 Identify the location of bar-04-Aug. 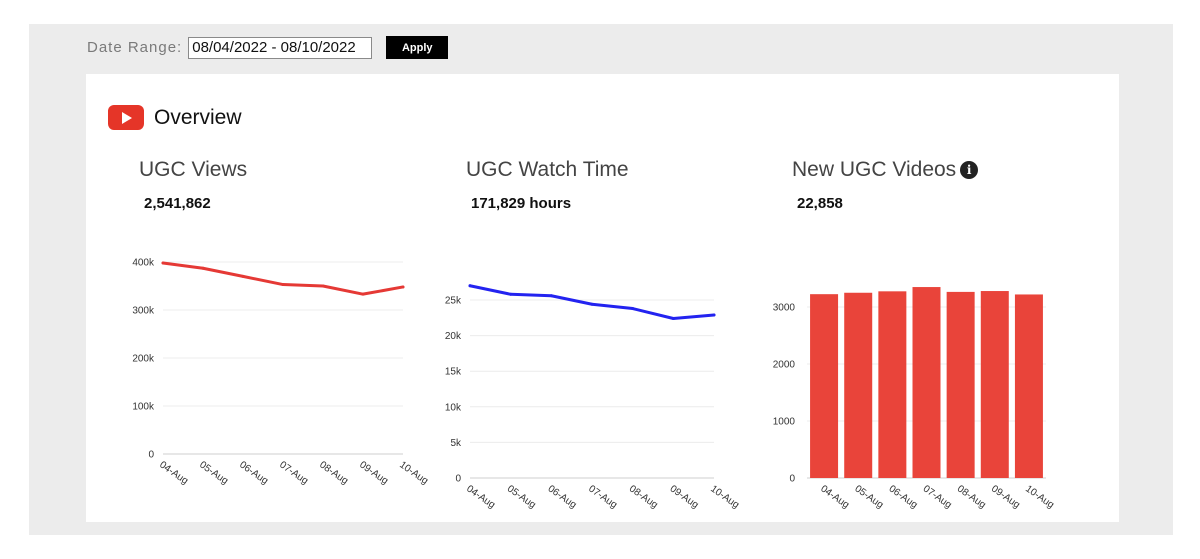
(824, 386).